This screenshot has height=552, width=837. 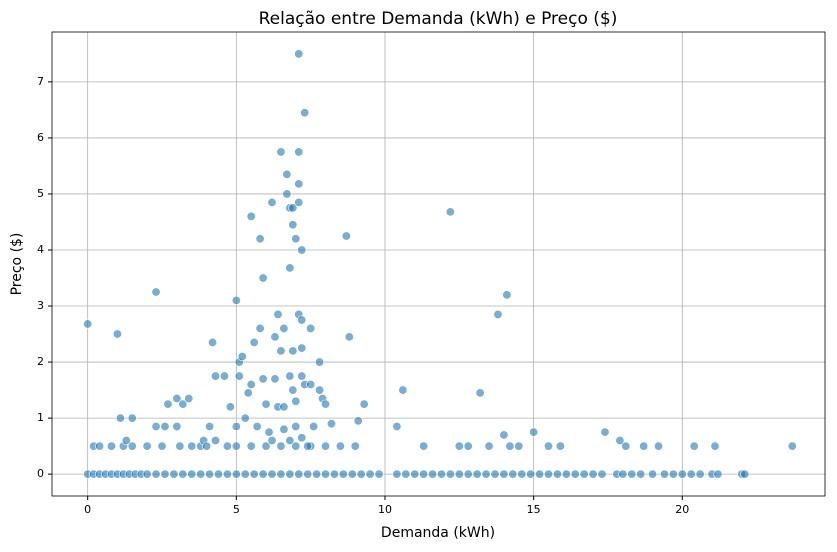 I want to click on x-tick-label: 0, so click(x=87, y=509).